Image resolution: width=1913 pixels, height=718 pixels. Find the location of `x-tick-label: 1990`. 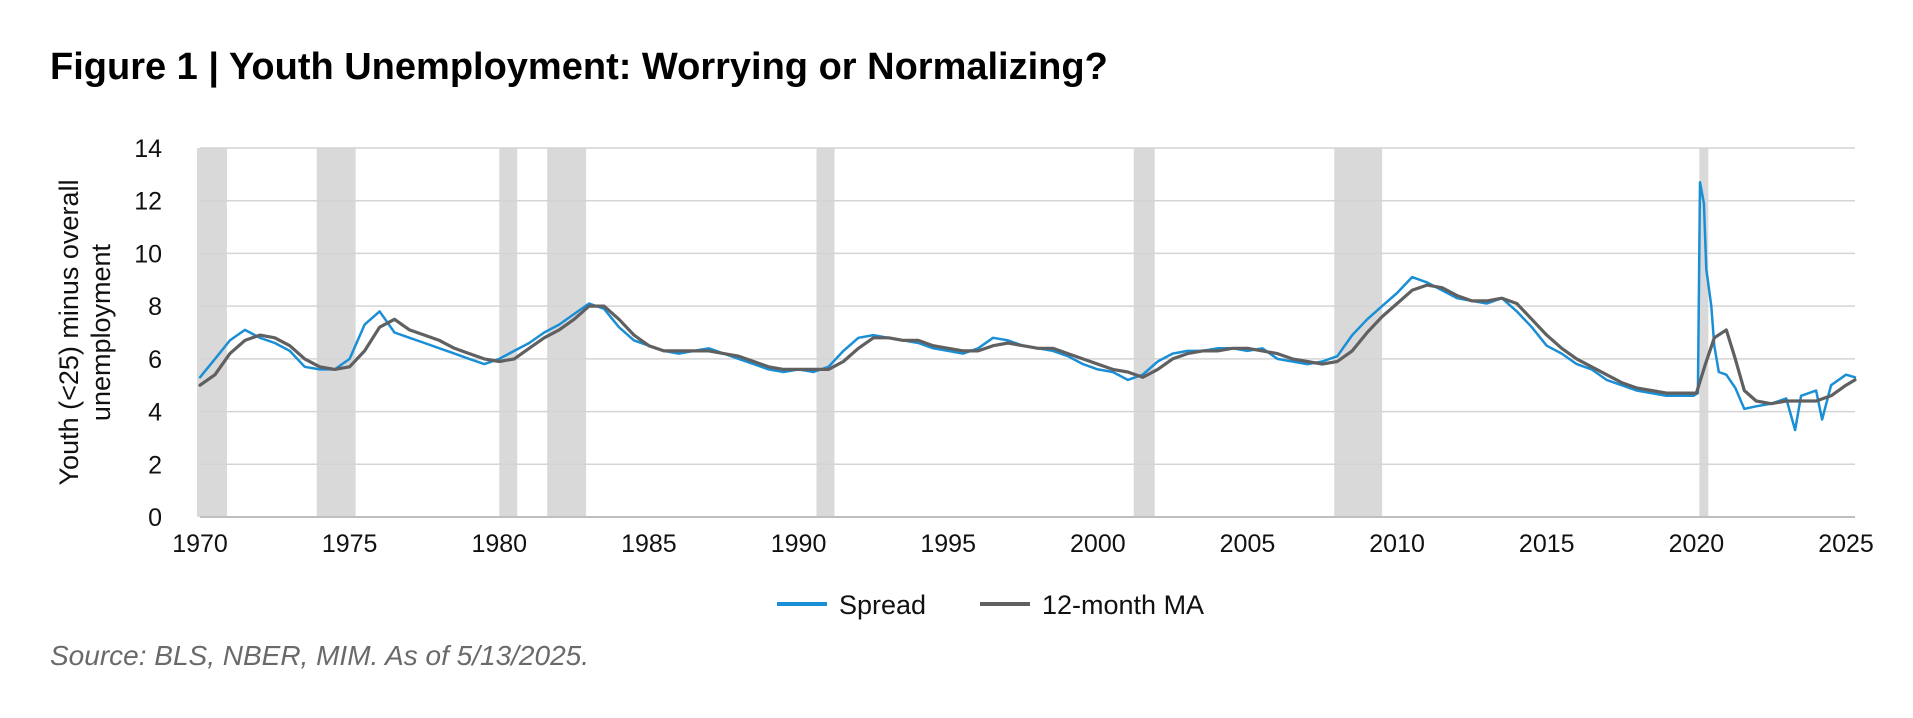

x-tick-label: 1990 is located at coordinates (799, 544).